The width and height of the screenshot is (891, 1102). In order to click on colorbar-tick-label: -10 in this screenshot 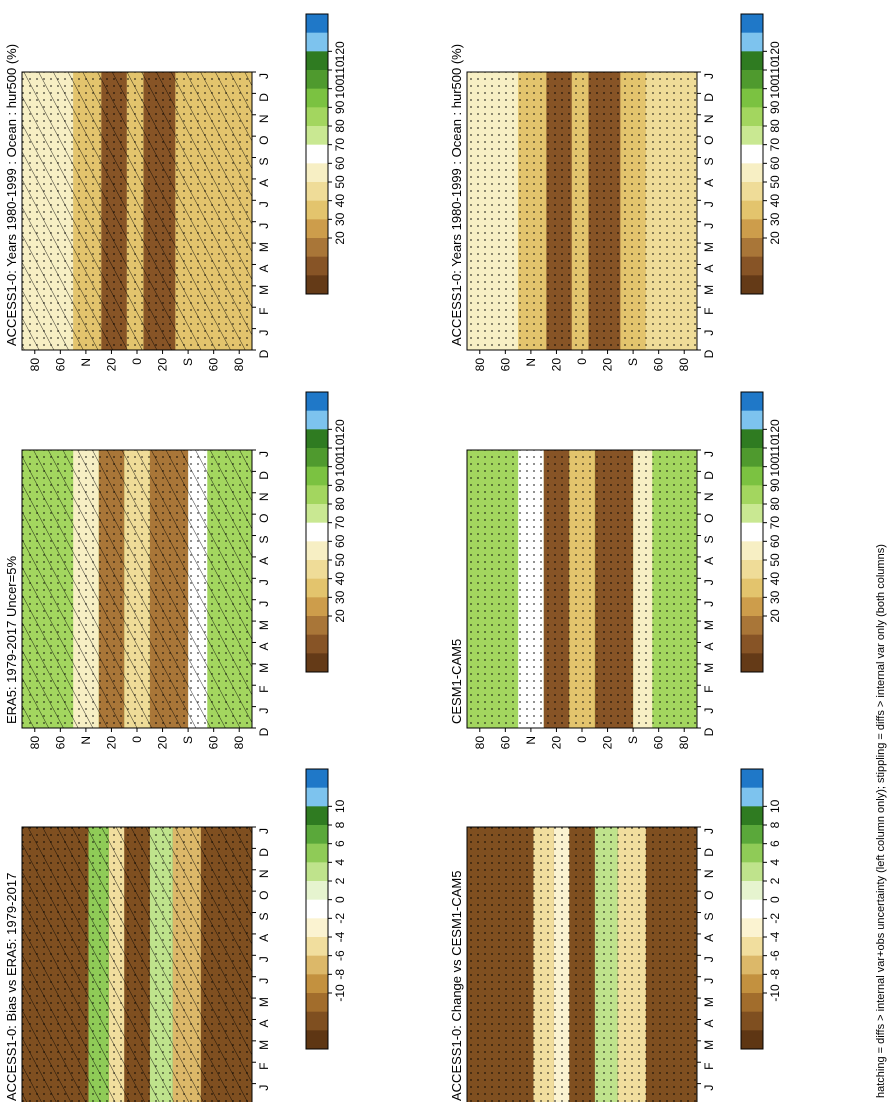, I will do `click(775, 993)`.